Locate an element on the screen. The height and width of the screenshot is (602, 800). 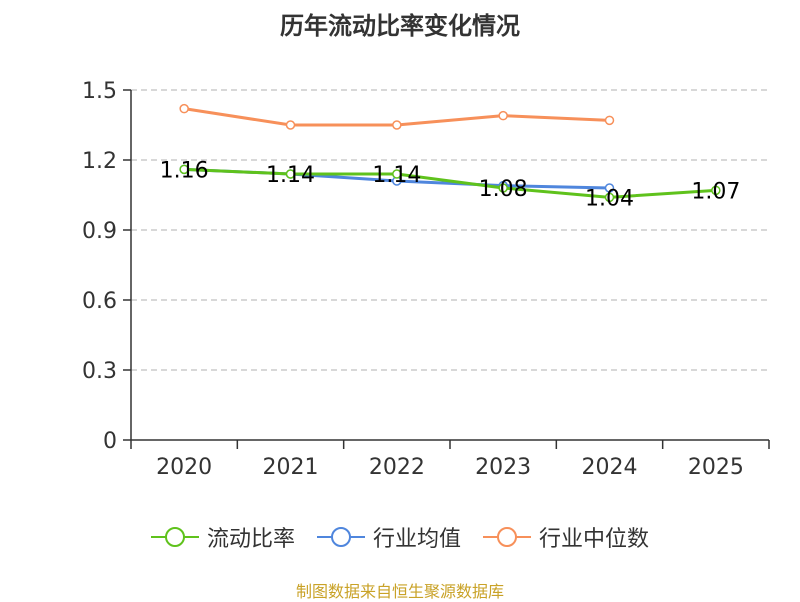
data-label: 1.08 is located at coordinates (503, 189).